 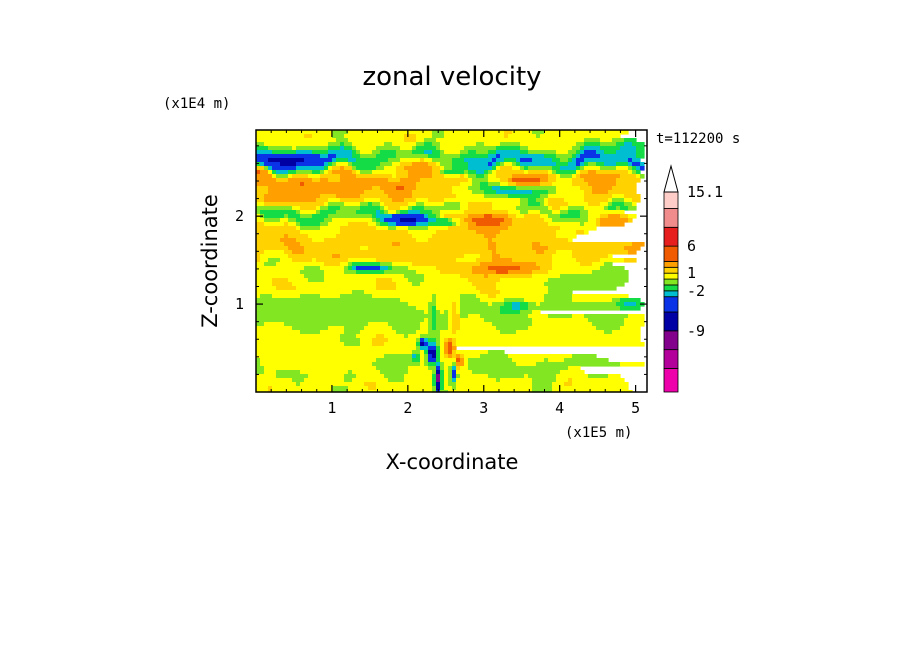 I want to click on x-tick-label: 1, so click(x=331, y=408).